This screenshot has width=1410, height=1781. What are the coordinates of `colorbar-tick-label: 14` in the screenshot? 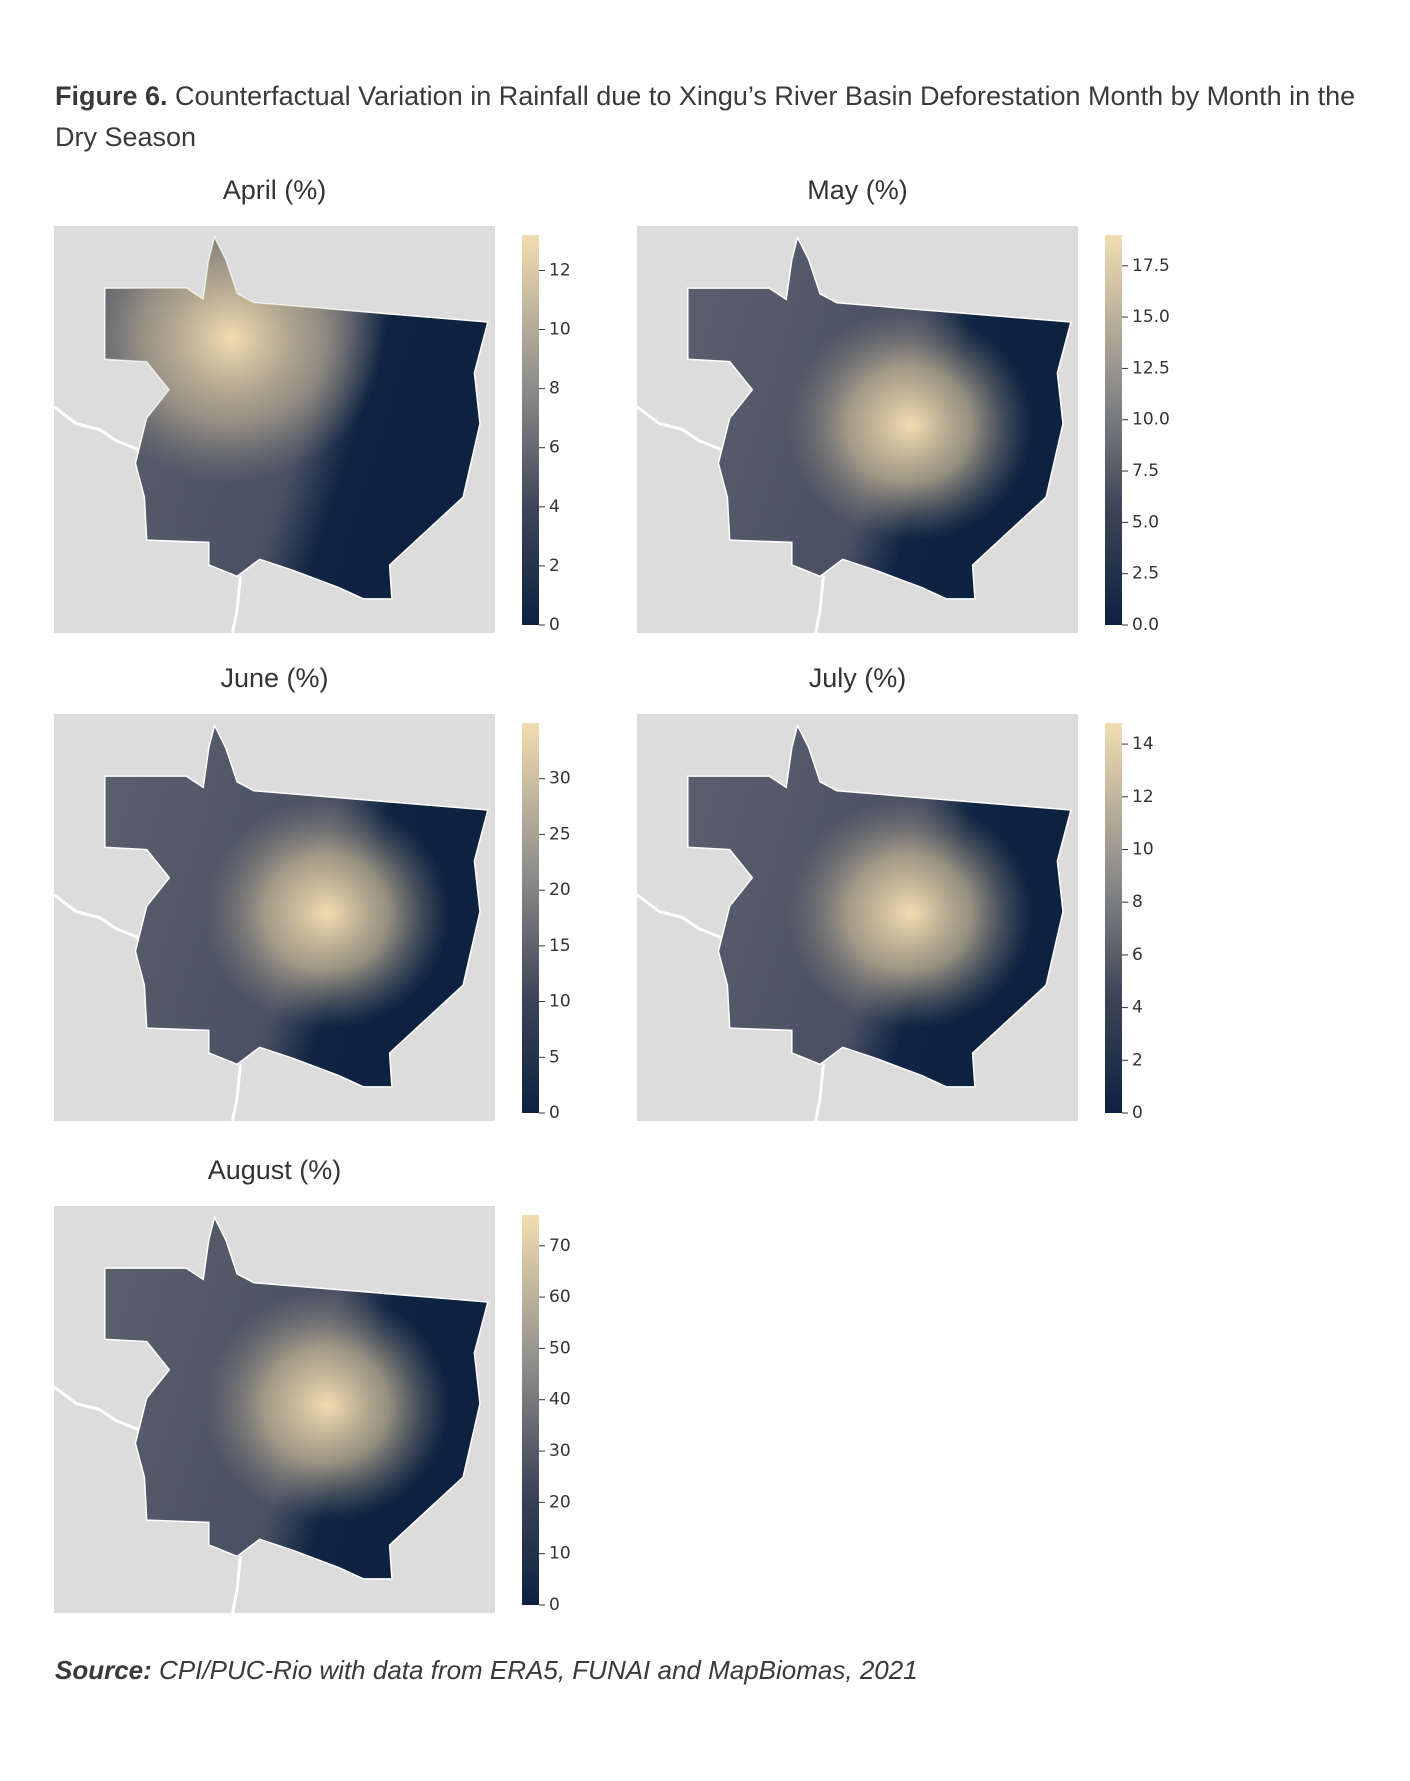 It's located at (1143, 744).